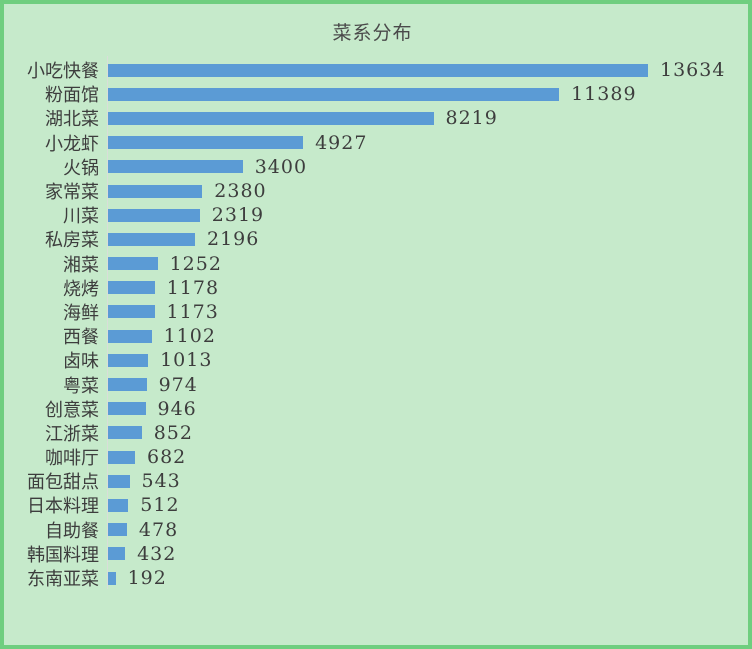 The width and height of the screenshot is (752, 649). I want to click on value-label: 1178, so click(193, 287).